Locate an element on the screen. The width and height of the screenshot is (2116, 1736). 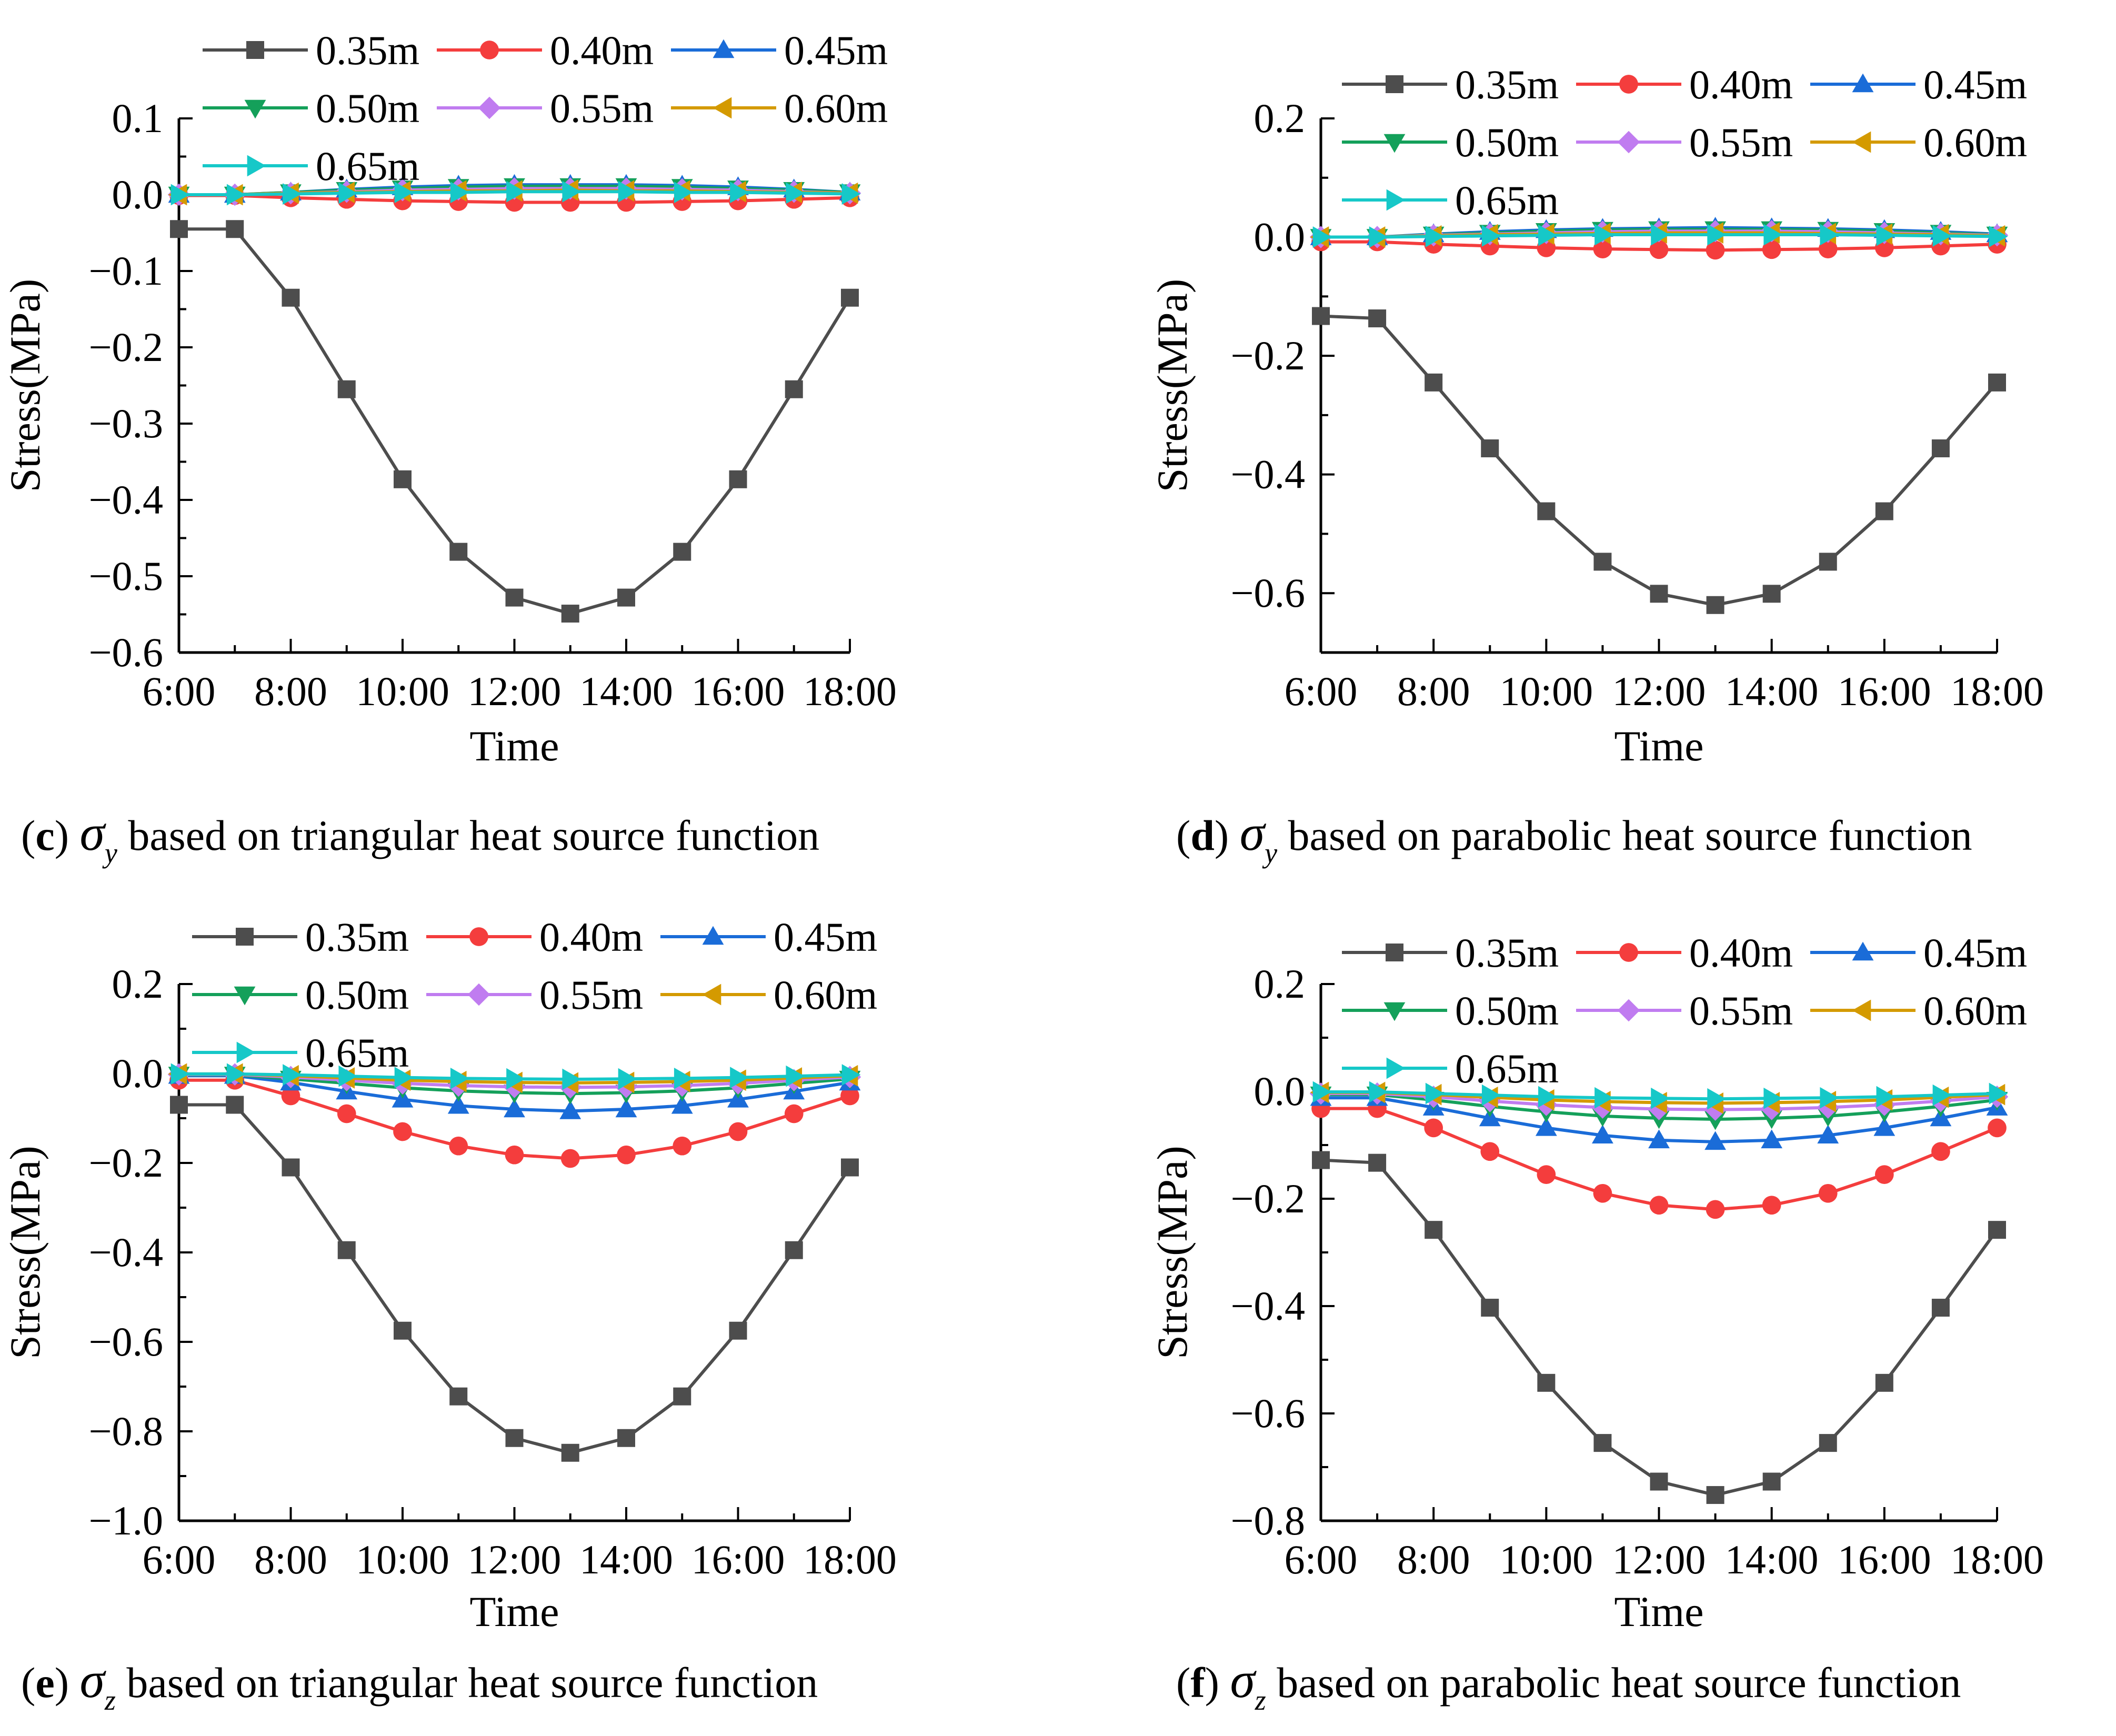
series-0.65m is located at coordinates (516, 1076).